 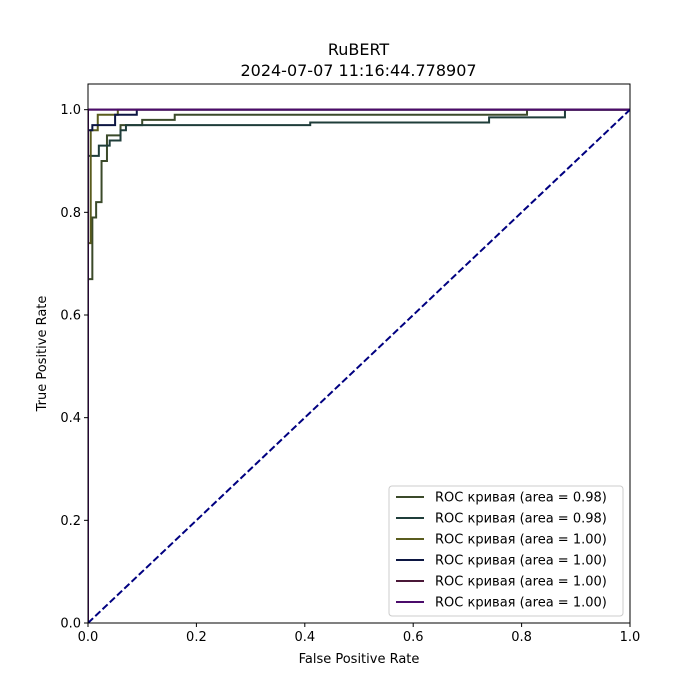 I want to click on y-tick-label: 0.6, so click(x=70, y=316).